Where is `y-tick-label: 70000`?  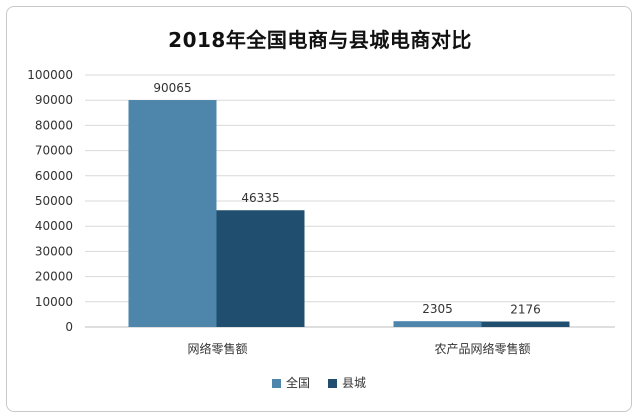 y-tick-label: 70000 is located at coordinates (54, 151).